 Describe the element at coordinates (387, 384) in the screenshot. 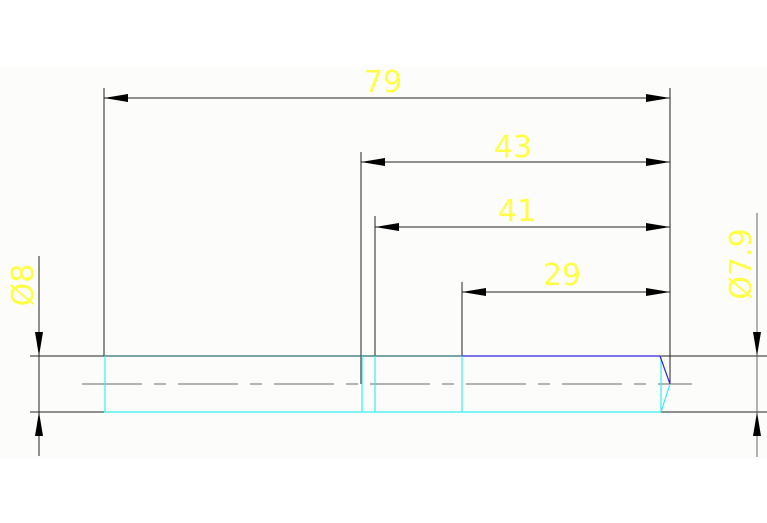

I see `shaft-part` at that location.